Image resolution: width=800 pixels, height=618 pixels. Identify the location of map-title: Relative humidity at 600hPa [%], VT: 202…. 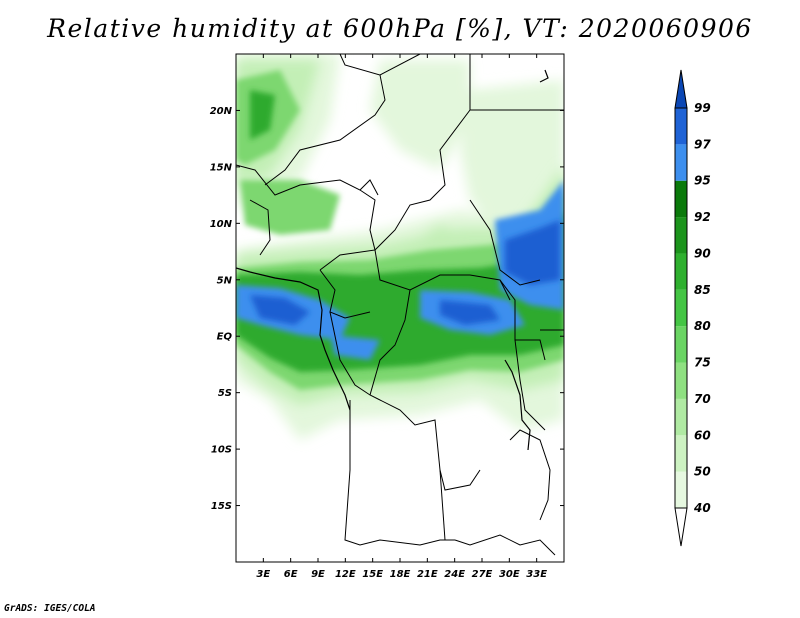
(400, 28).